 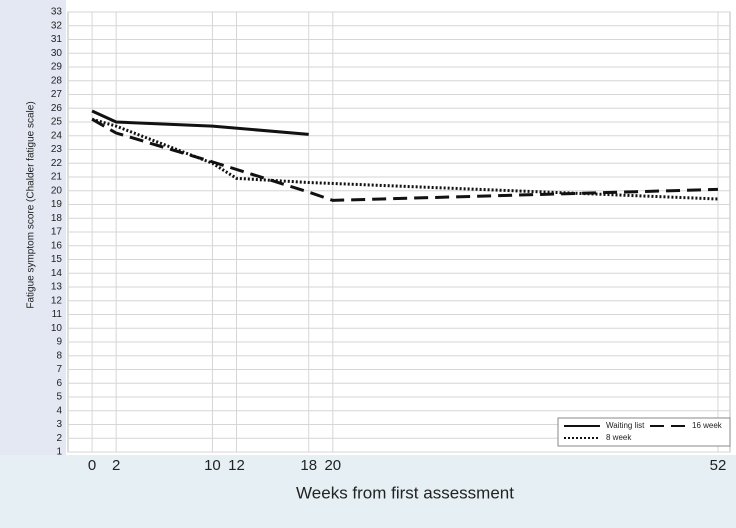 What do you see at coordinates (59, 355) in the screenshot?
I see `y-tick-label: 8` at bounding box center [59, 355].